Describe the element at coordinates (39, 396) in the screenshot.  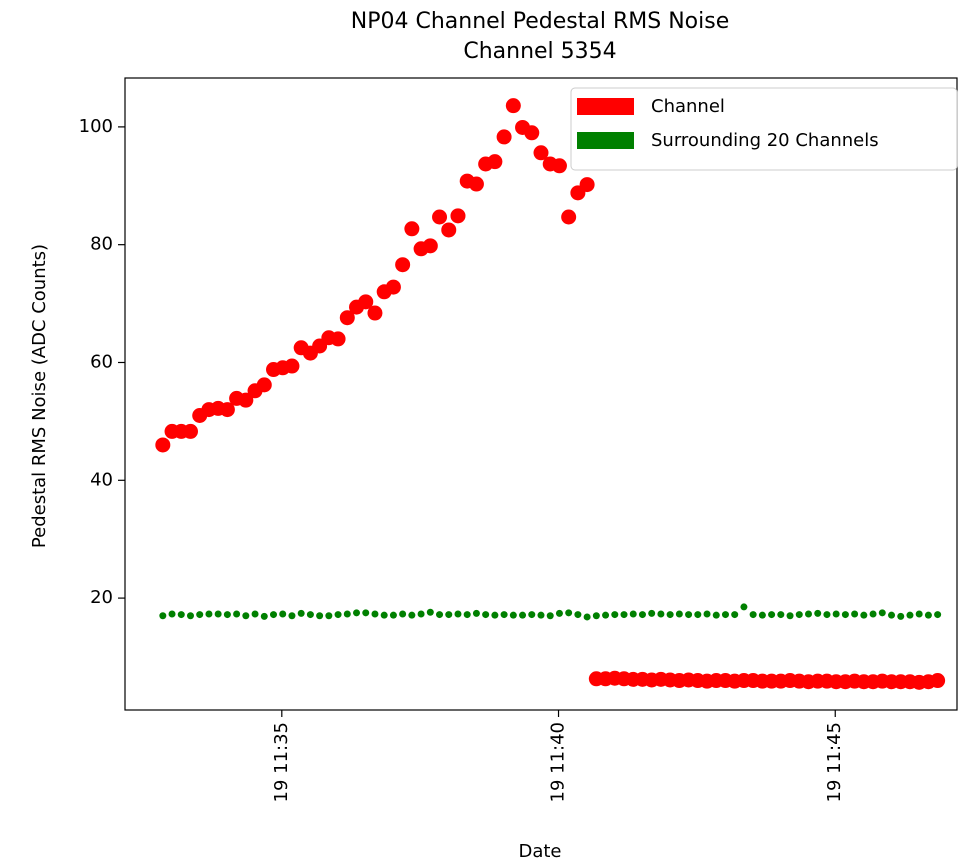
I see `y-axis-label: Pedestal RMS Noise (ADC Counts)` at that location.